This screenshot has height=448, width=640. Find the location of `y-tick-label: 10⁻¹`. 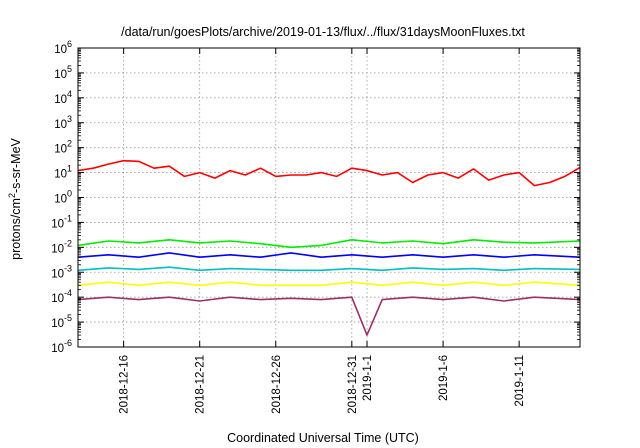

y-tick-label: 10⁻¹ is located at coordinates (61, 221).